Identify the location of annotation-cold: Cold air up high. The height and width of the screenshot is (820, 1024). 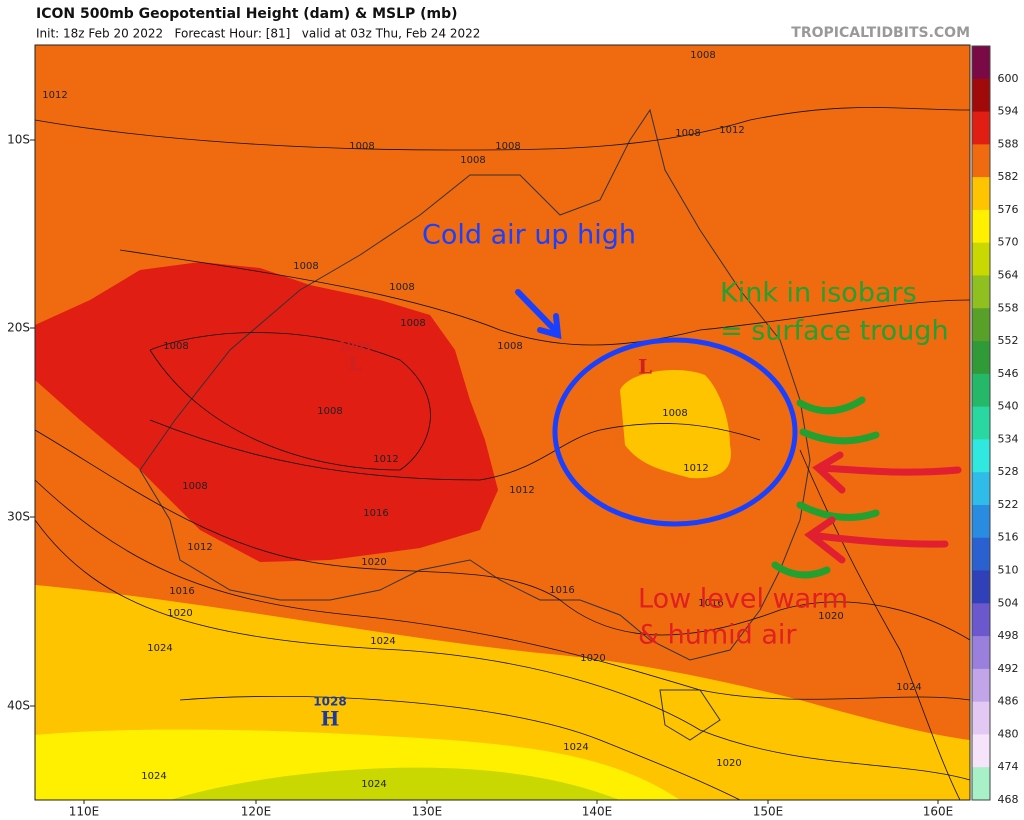
(529, 235).